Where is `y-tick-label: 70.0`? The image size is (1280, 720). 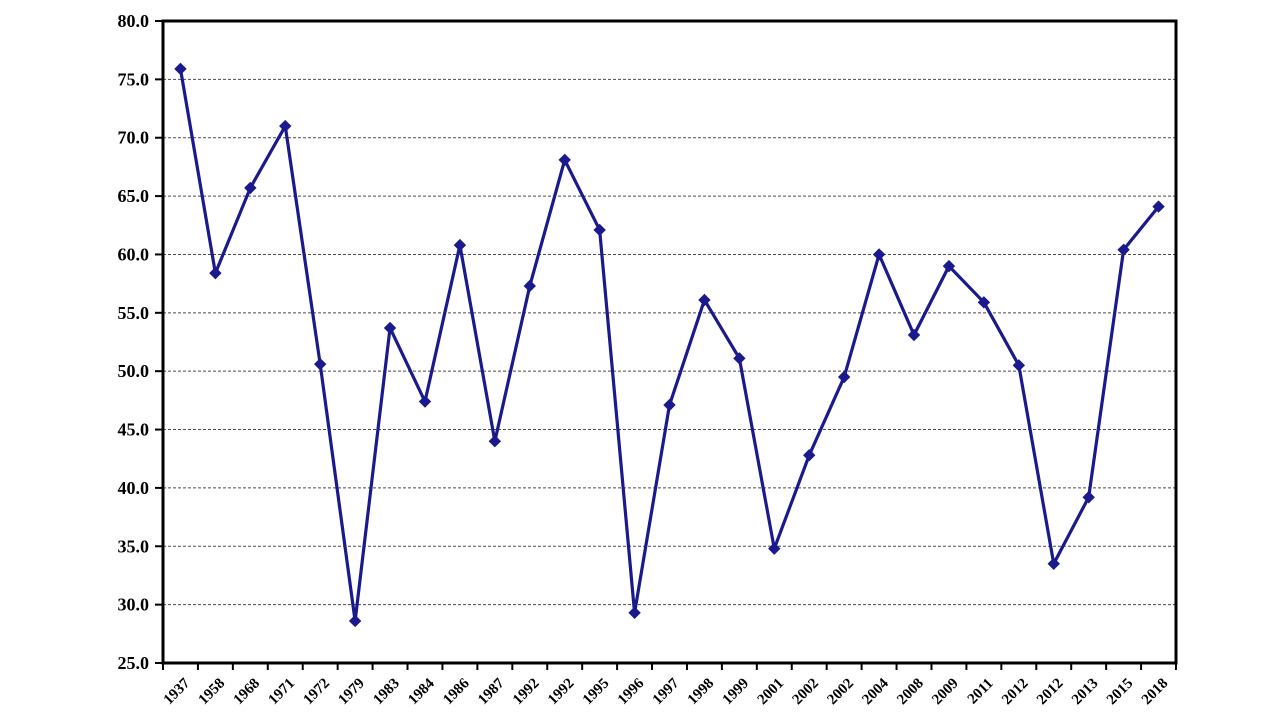
y-tick-label: 70.0 is located at coordinates (134, 138).